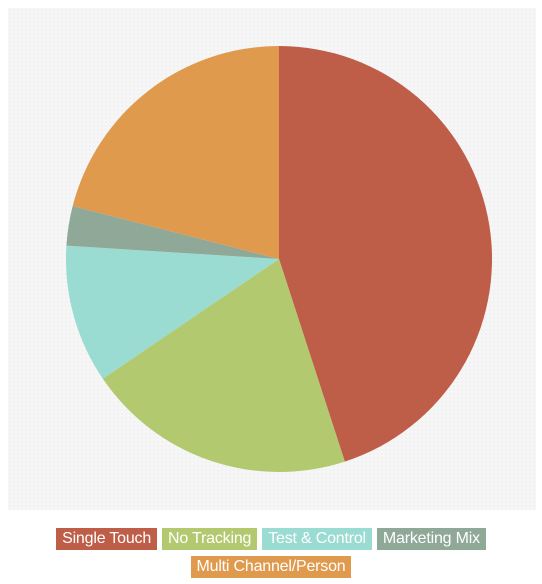  Describe the element at coordinates (317, 539) in the screenshot. I see `legend-item-test-control: Test & Control` at that location.